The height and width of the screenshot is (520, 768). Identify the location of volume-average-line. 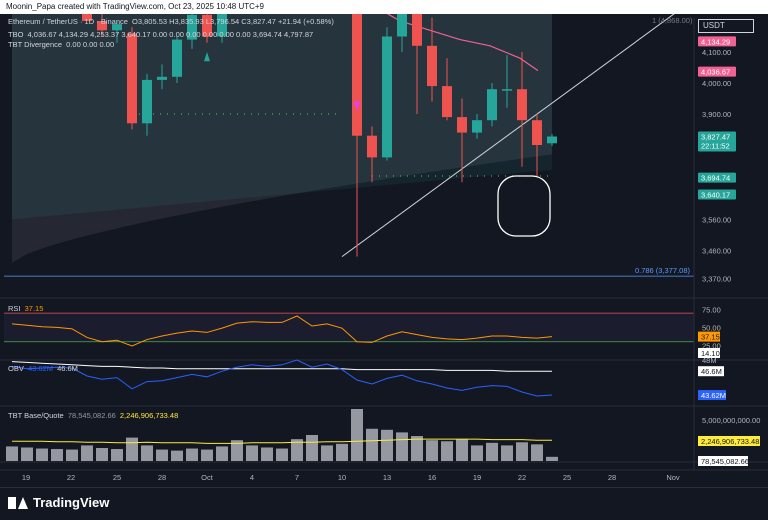
(282, 441).